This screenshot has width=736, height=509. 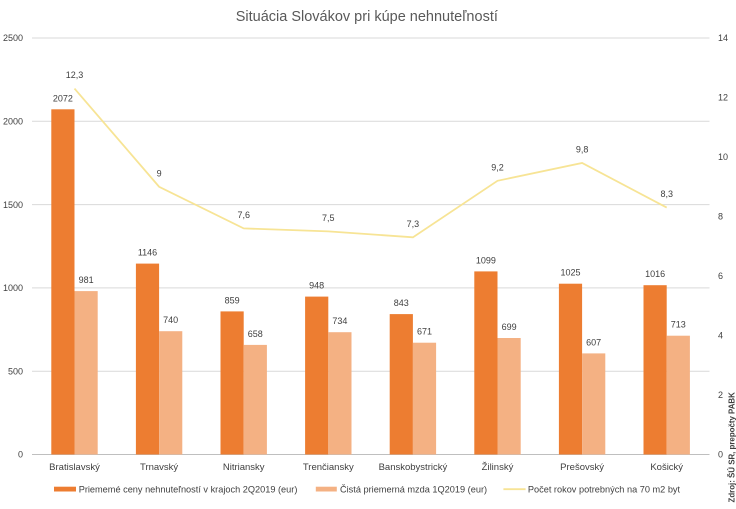 I want to click on svg-text: 948, so click(x=316, y=286).